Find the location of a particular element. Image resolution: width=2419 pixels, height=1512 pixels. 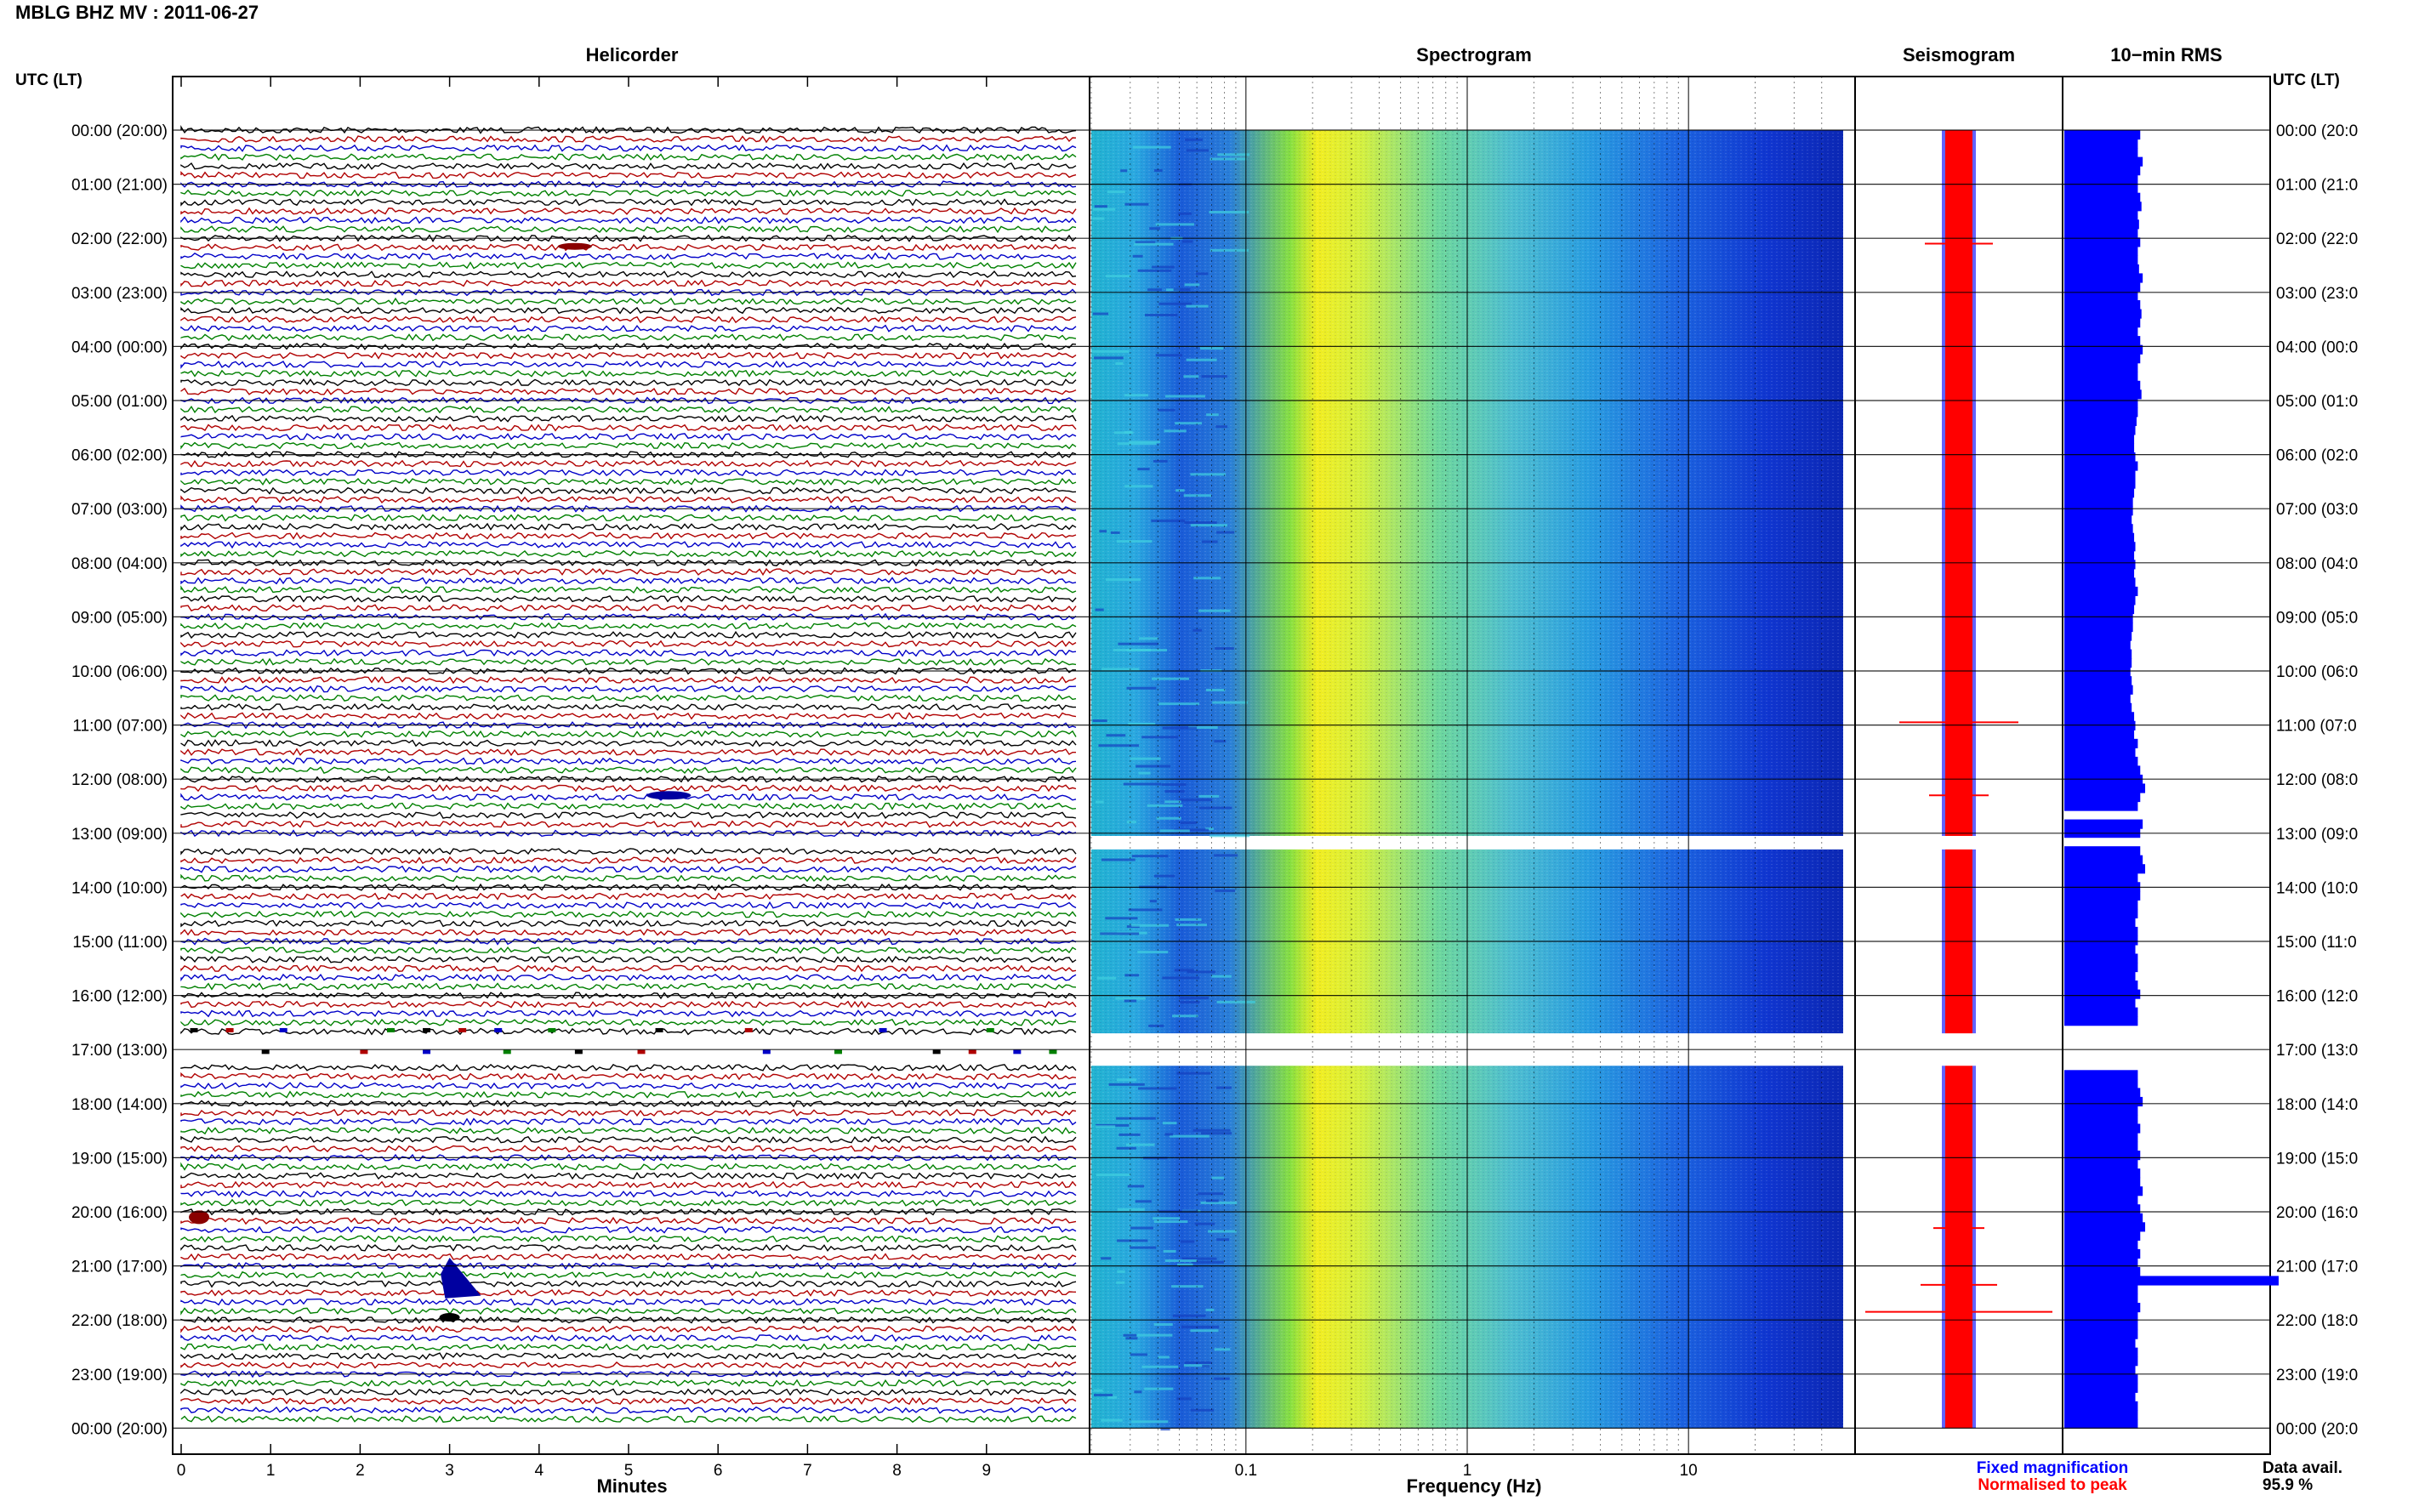

left-time-label: 19:00 (15:00) is located at coordinates (119, 1159).